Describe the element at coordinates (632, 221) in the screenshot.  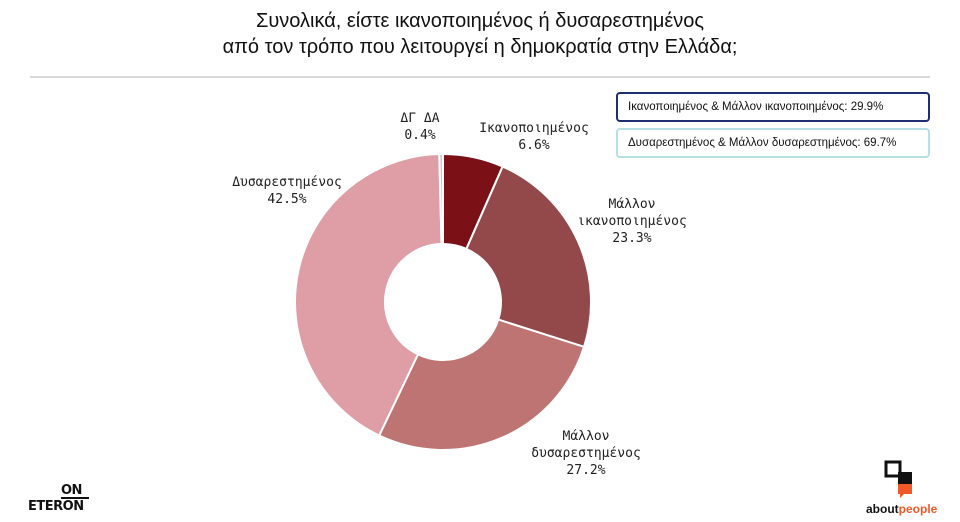
I see `slice-label-1: Μάλλον ικανοποιημένος 23.3%` at that location.